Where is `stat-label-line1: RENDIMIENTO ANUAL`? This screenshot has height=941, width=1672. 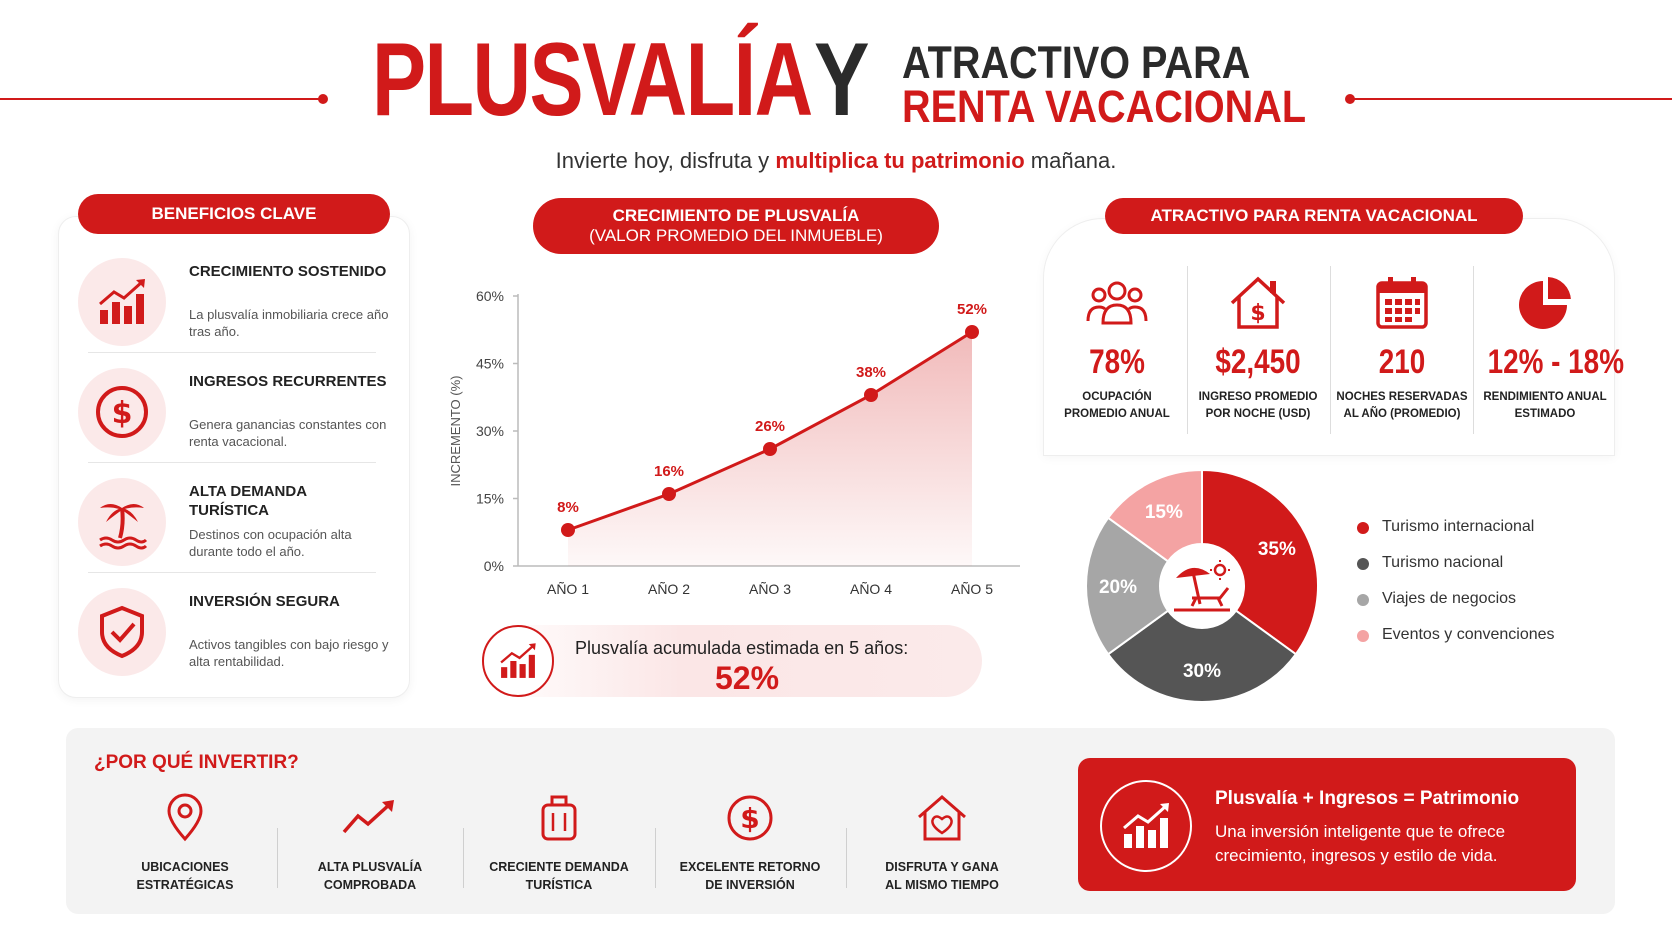
stat-label-line1: RENDIMIENTO ANUAL is located at coordinates (1545, 397).